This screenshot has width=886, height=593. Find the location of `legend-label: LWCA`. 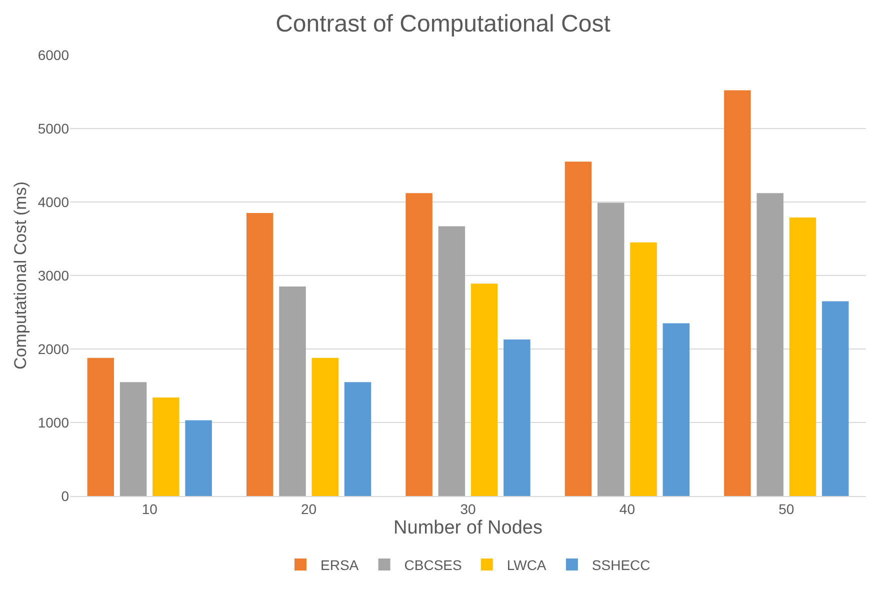

legend-label: LWCA is located at coordinates (526, 564).